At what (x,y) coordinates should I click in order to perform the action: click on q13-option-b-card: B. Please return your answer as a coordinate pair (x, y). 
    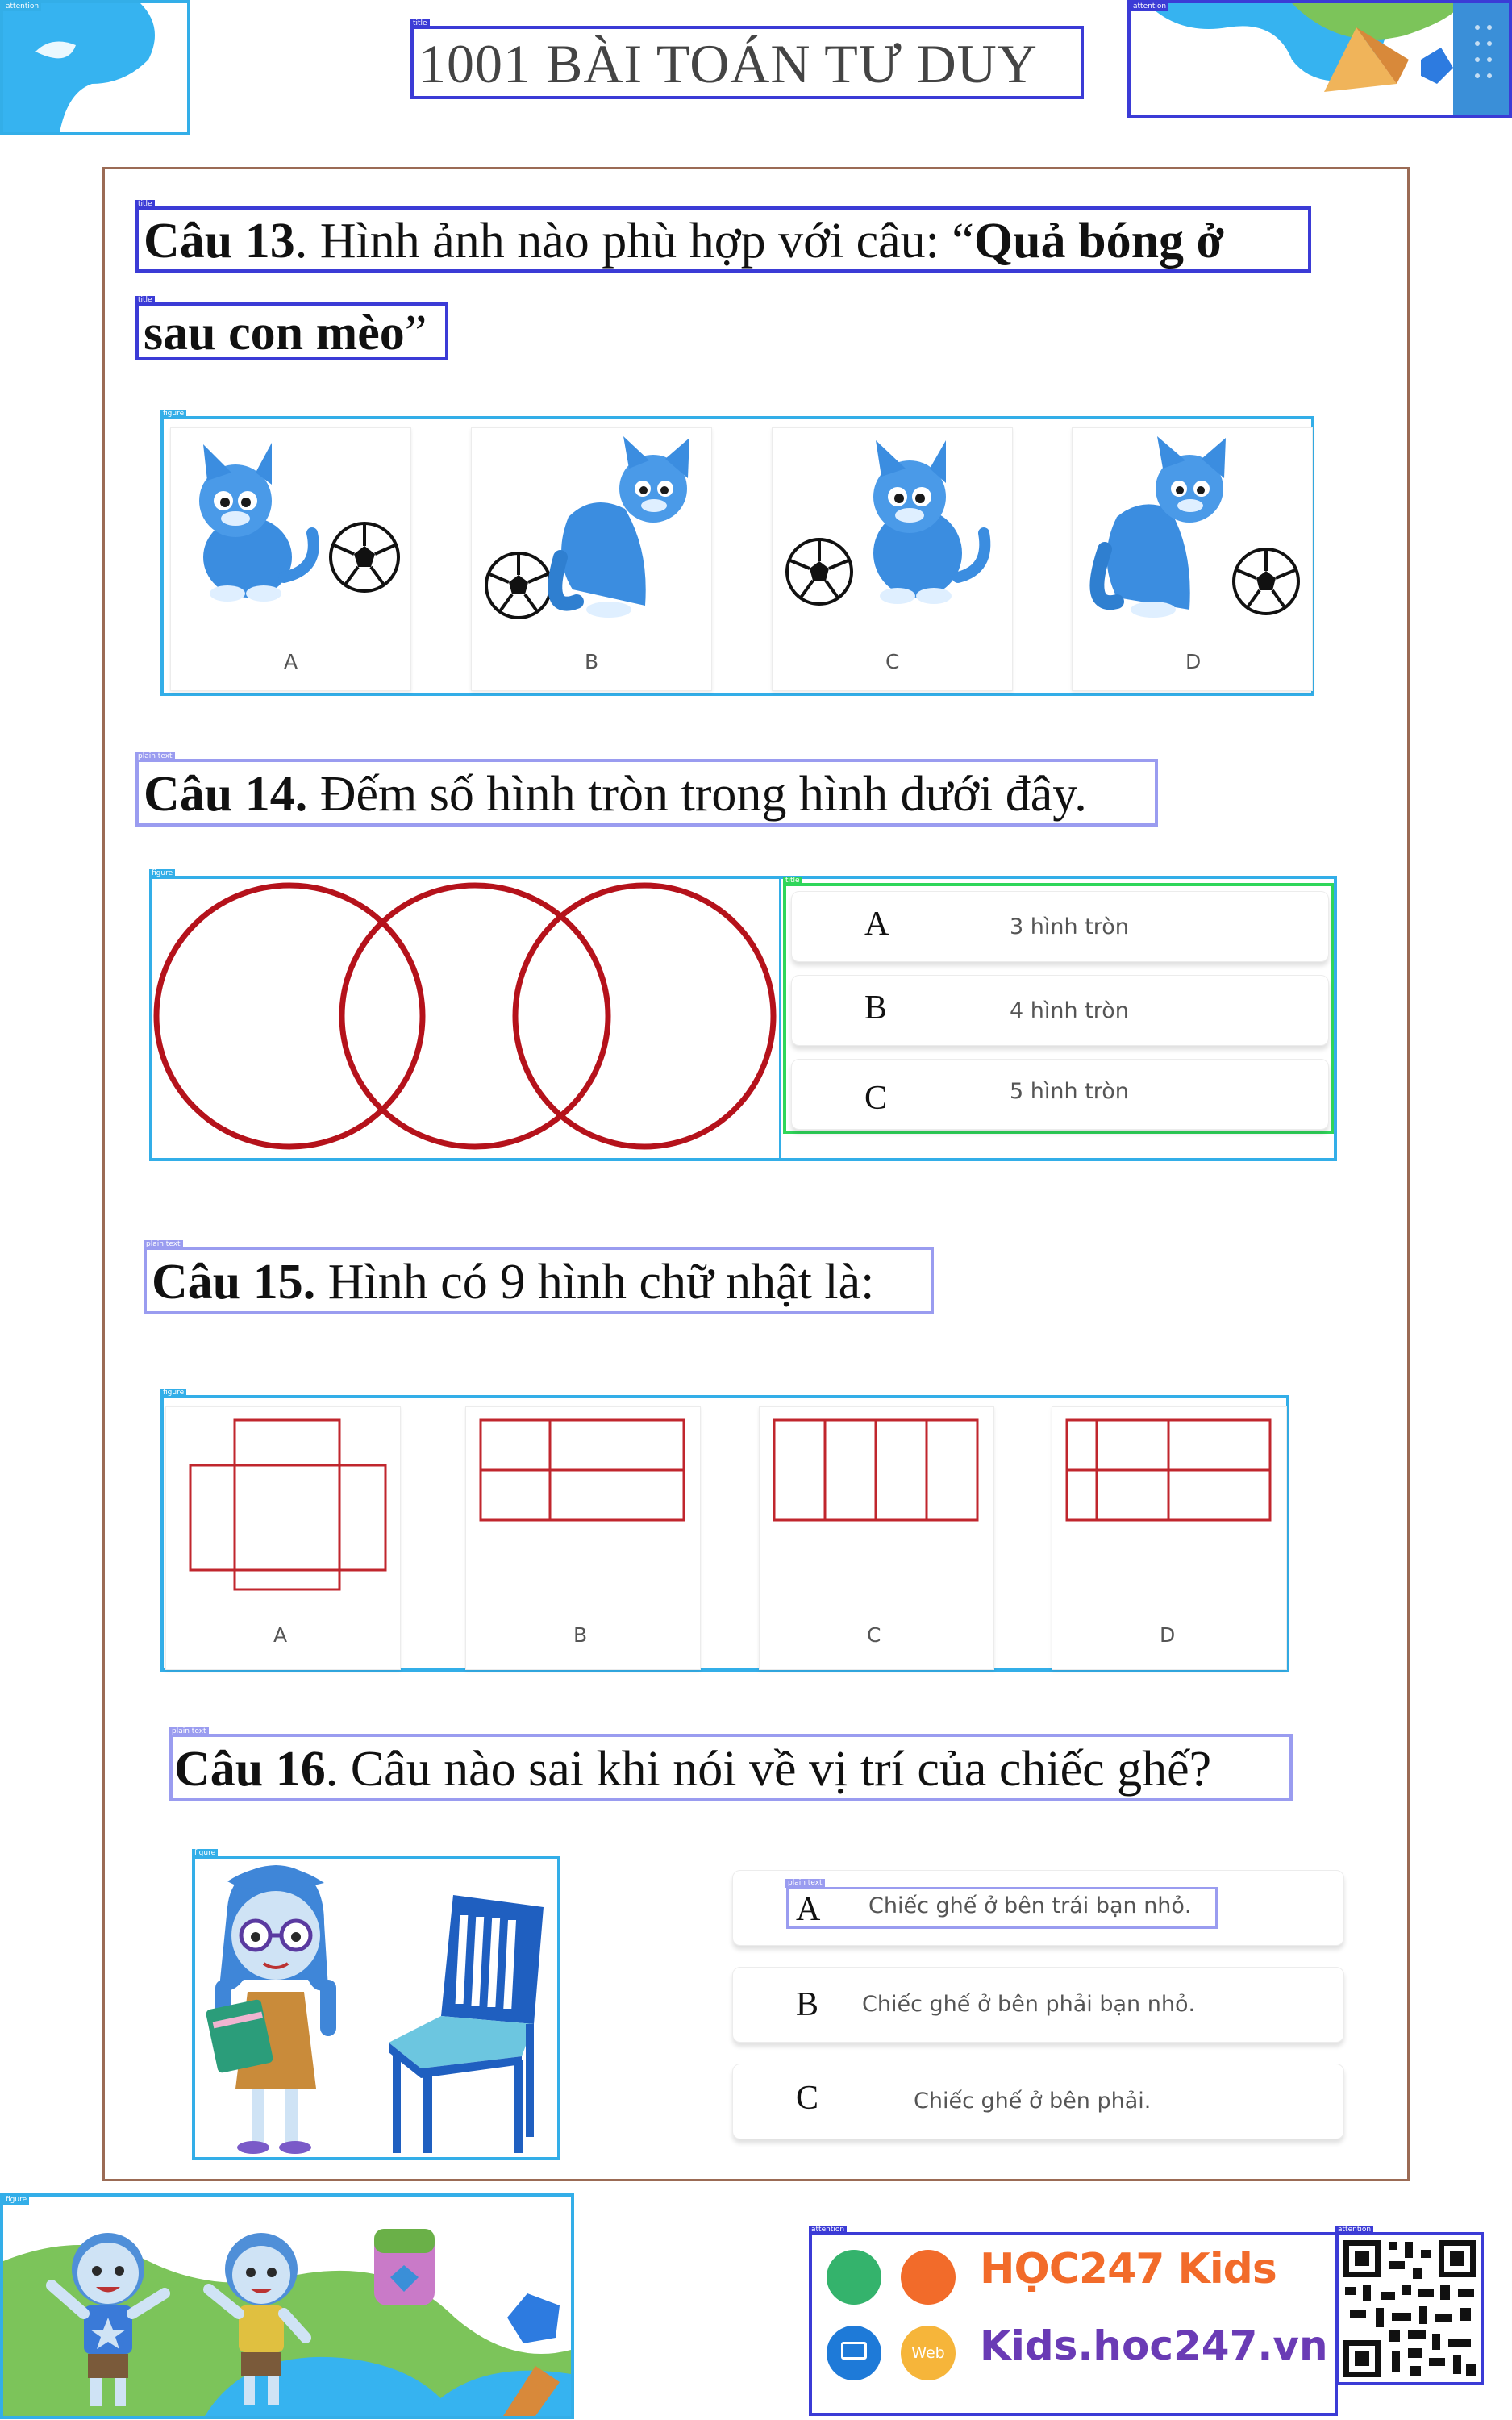
    Looking at the image, I should click on (591, 559).